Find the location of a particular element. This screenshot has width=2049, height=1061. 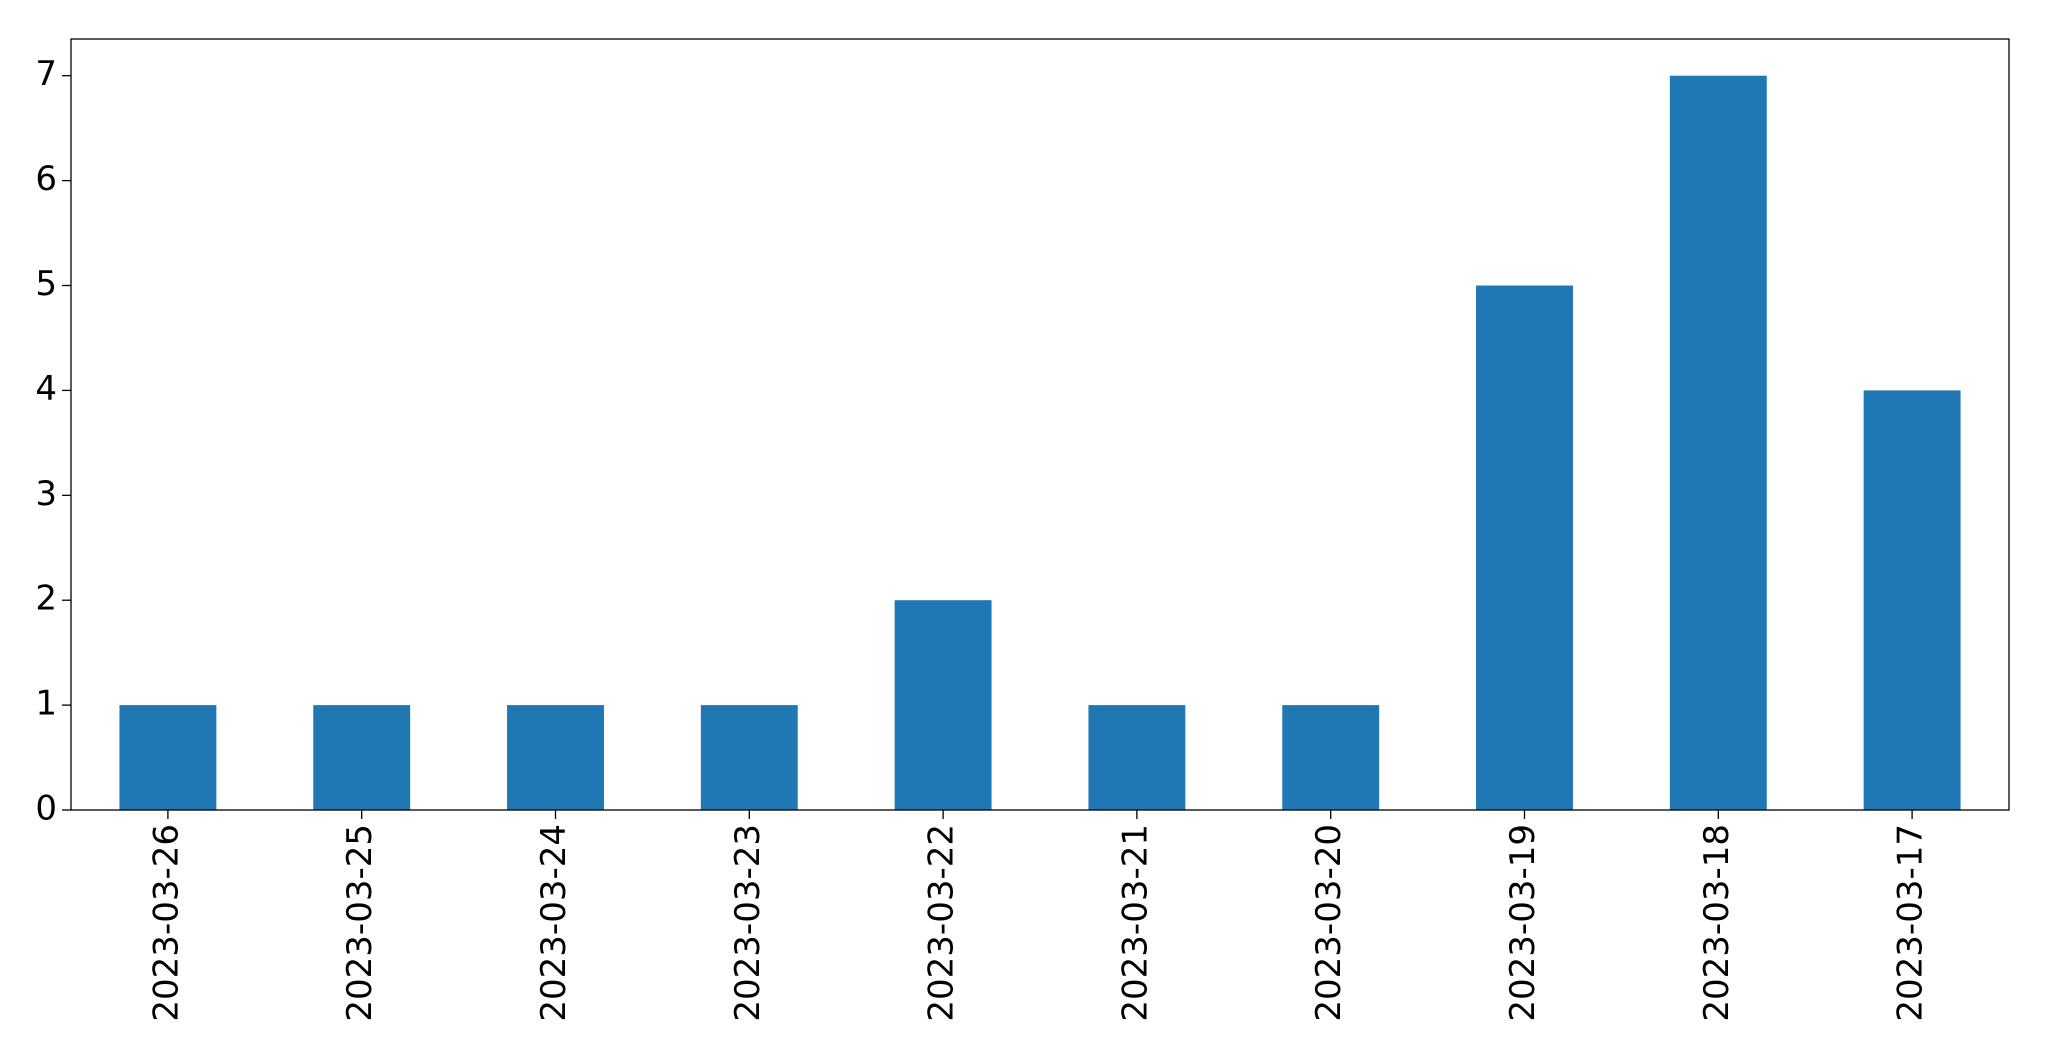

x-tick-label: 2023-03-18 is located at coordinates (1717, 923).